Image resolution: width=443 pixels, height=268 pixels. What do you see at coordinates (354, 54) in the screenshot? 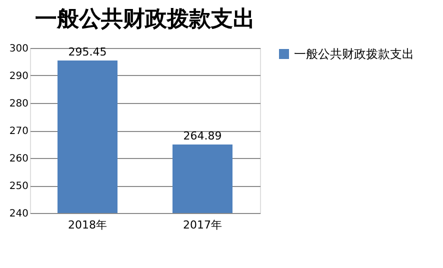
I see `legend-label: 一般公共财政拨款支出` at bounding box center [354, 54].